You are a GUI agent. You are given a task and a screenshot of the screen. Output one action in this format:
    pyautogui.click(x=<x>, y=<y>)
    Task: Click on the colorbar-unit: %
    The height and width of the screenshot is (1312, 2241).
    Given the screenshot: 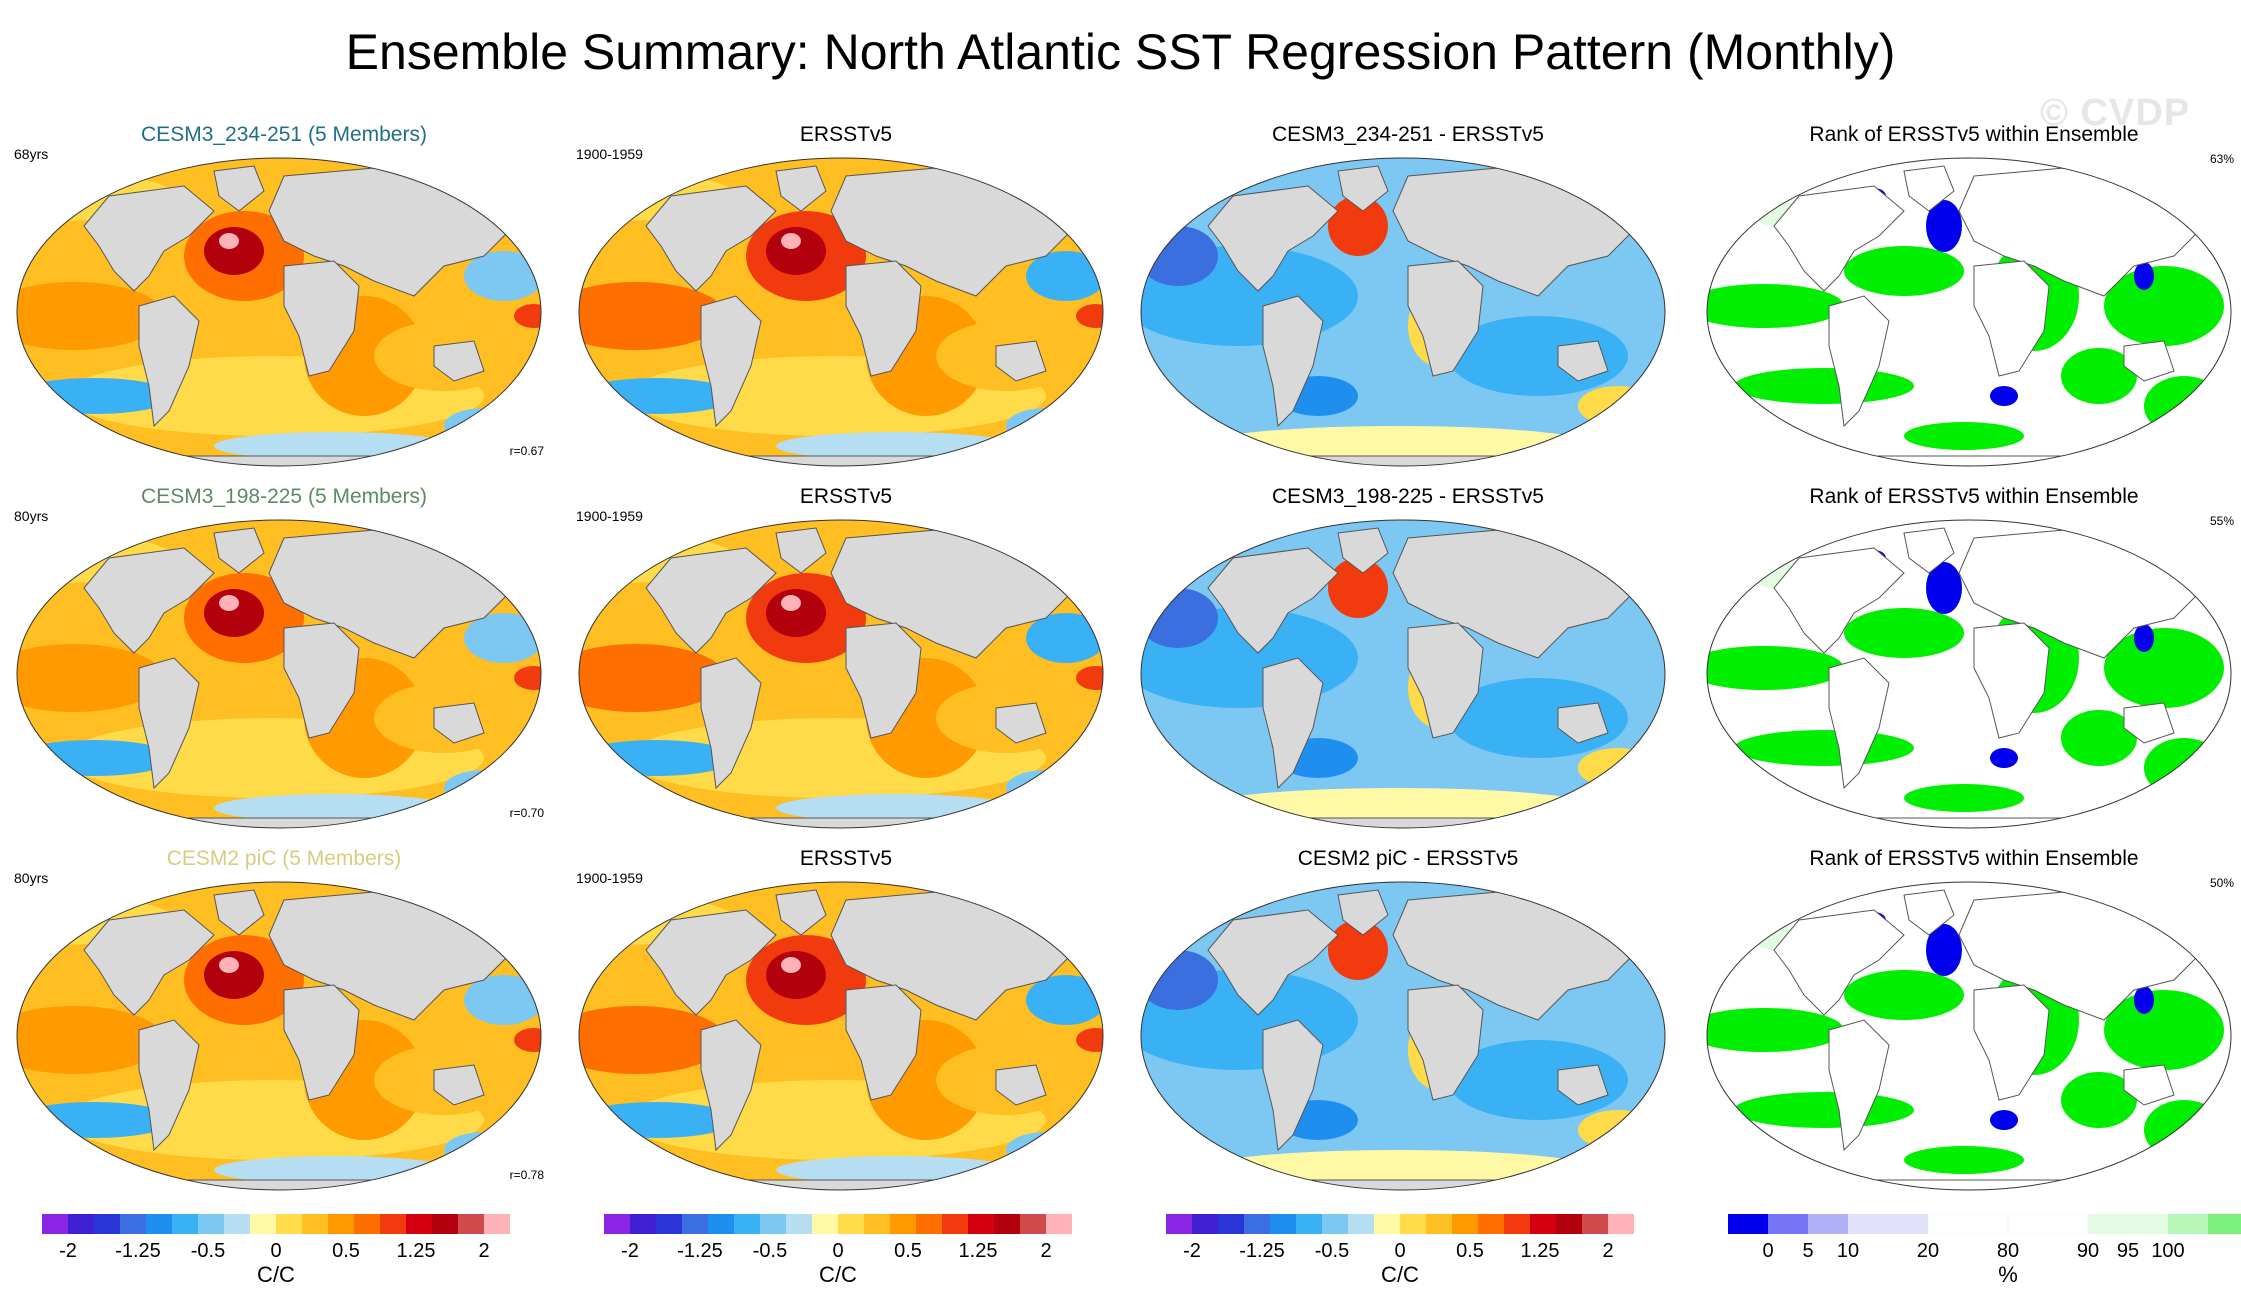 What is the action you would take?
    pyautogui.click(x=2008, y=1274)
    